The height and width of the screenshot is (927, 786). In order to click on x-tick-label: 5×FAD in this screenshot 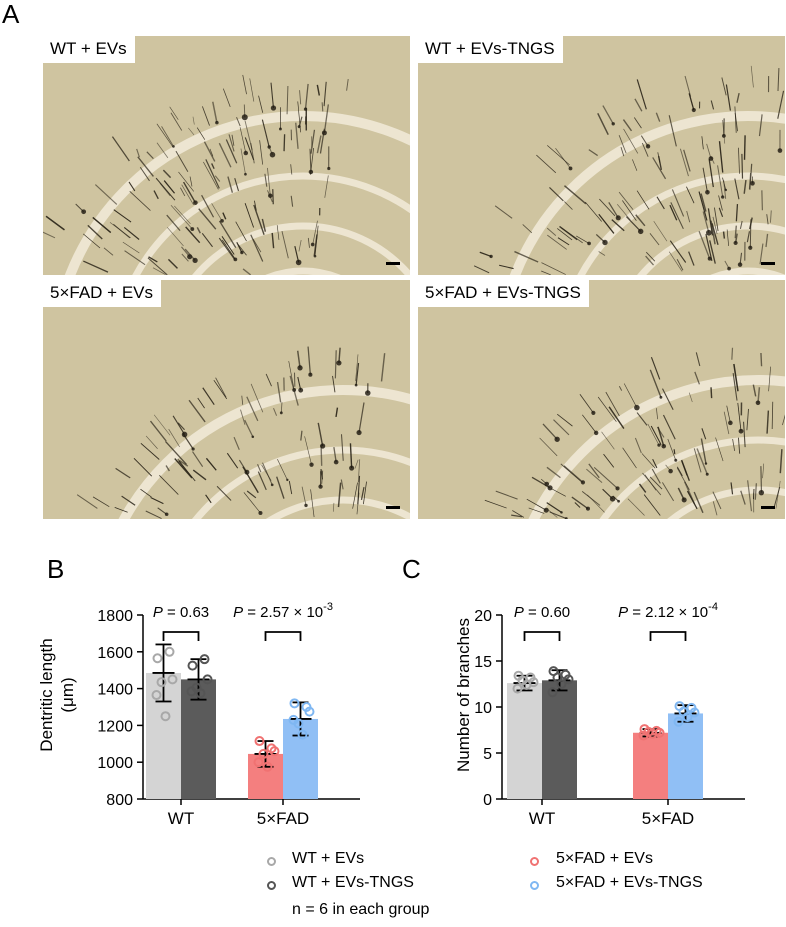, I will do `click(283, 818)`.